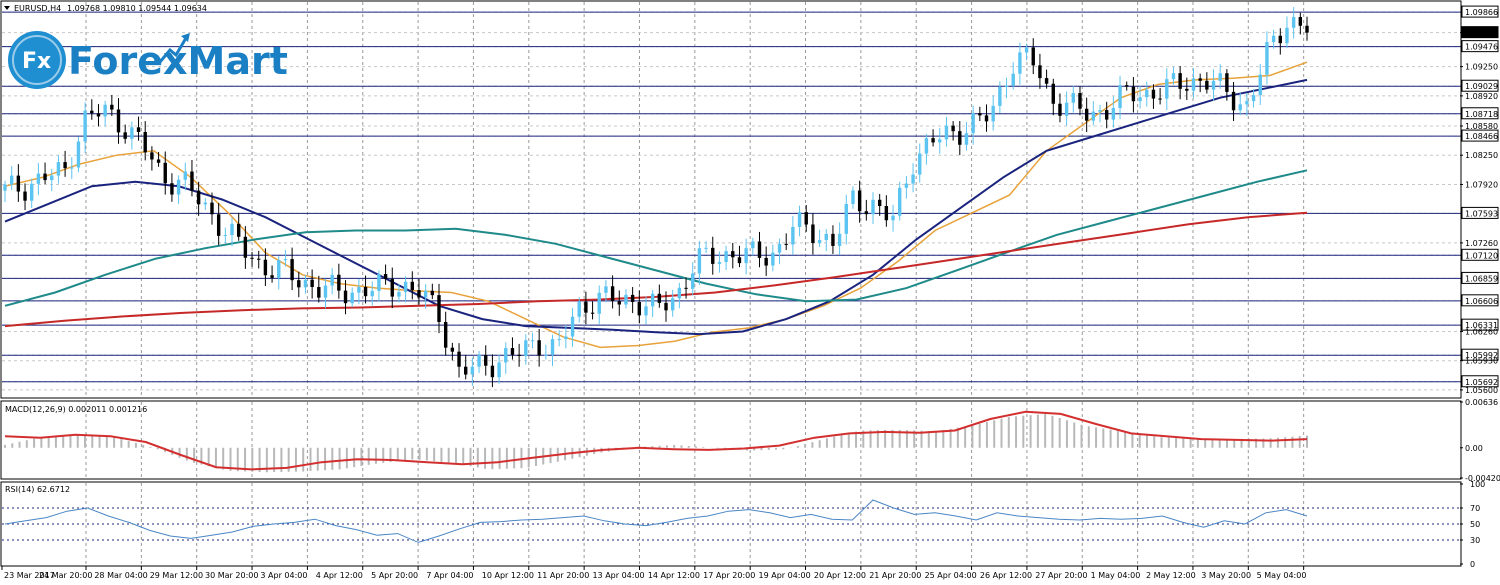 Image resolution: width=1500 pixels, height=585 pixels. What do you see at coordinates (1481, 331) in the screenshot?
I see `price-tick-label: 1.06260` at bounding box center [1481, 331].